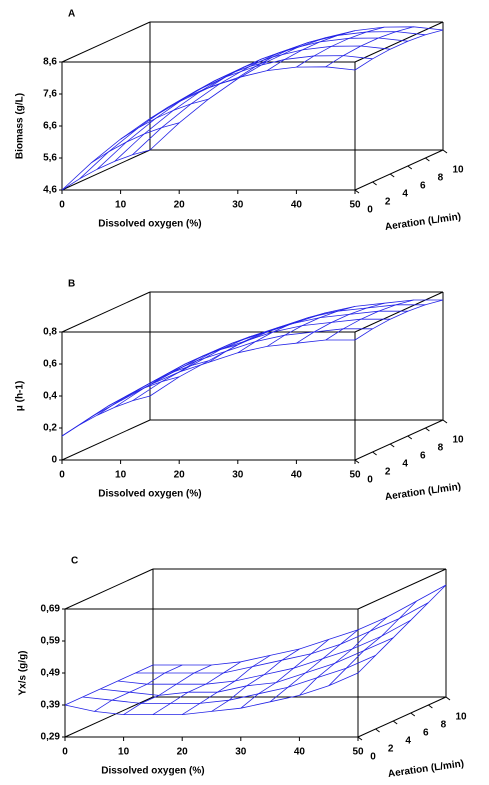 The height and width of the screenshot is (785, 489). I want to click on panel-label: A, so click(71, 14).